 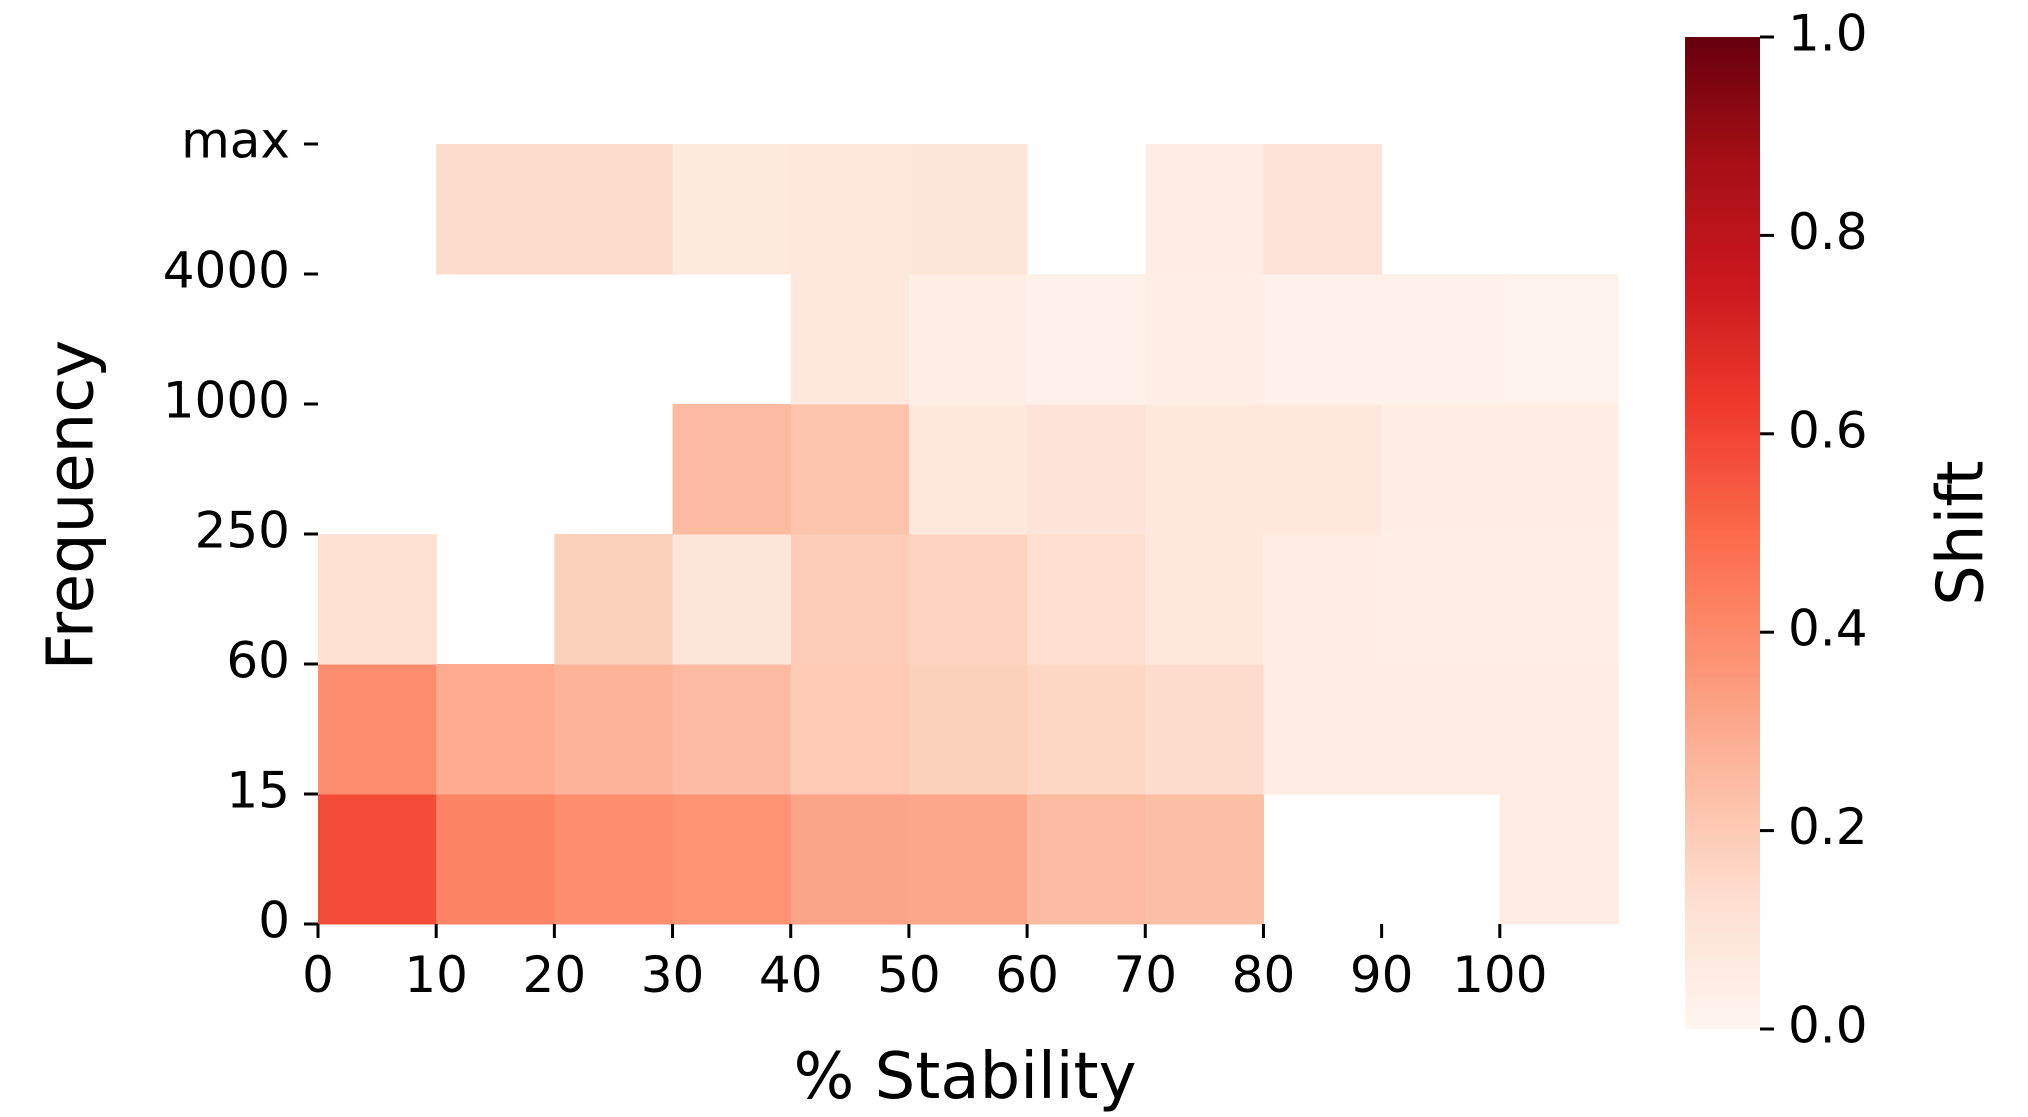 What do you see at coordinates (791, 975) in the screenshot?
I see `x-tick-label: 40` at bounding box center [791, 975].